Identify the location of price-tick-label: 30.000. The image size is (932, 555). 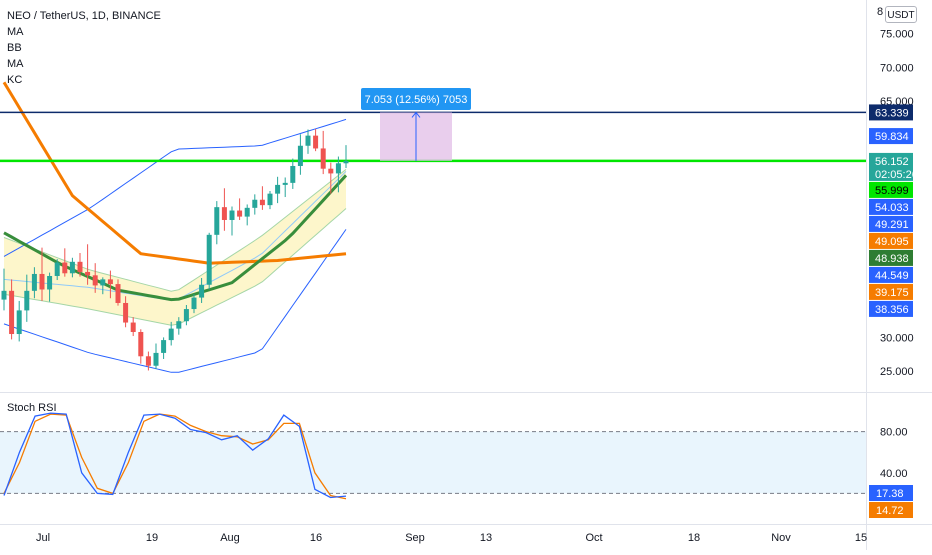
(897, 338).